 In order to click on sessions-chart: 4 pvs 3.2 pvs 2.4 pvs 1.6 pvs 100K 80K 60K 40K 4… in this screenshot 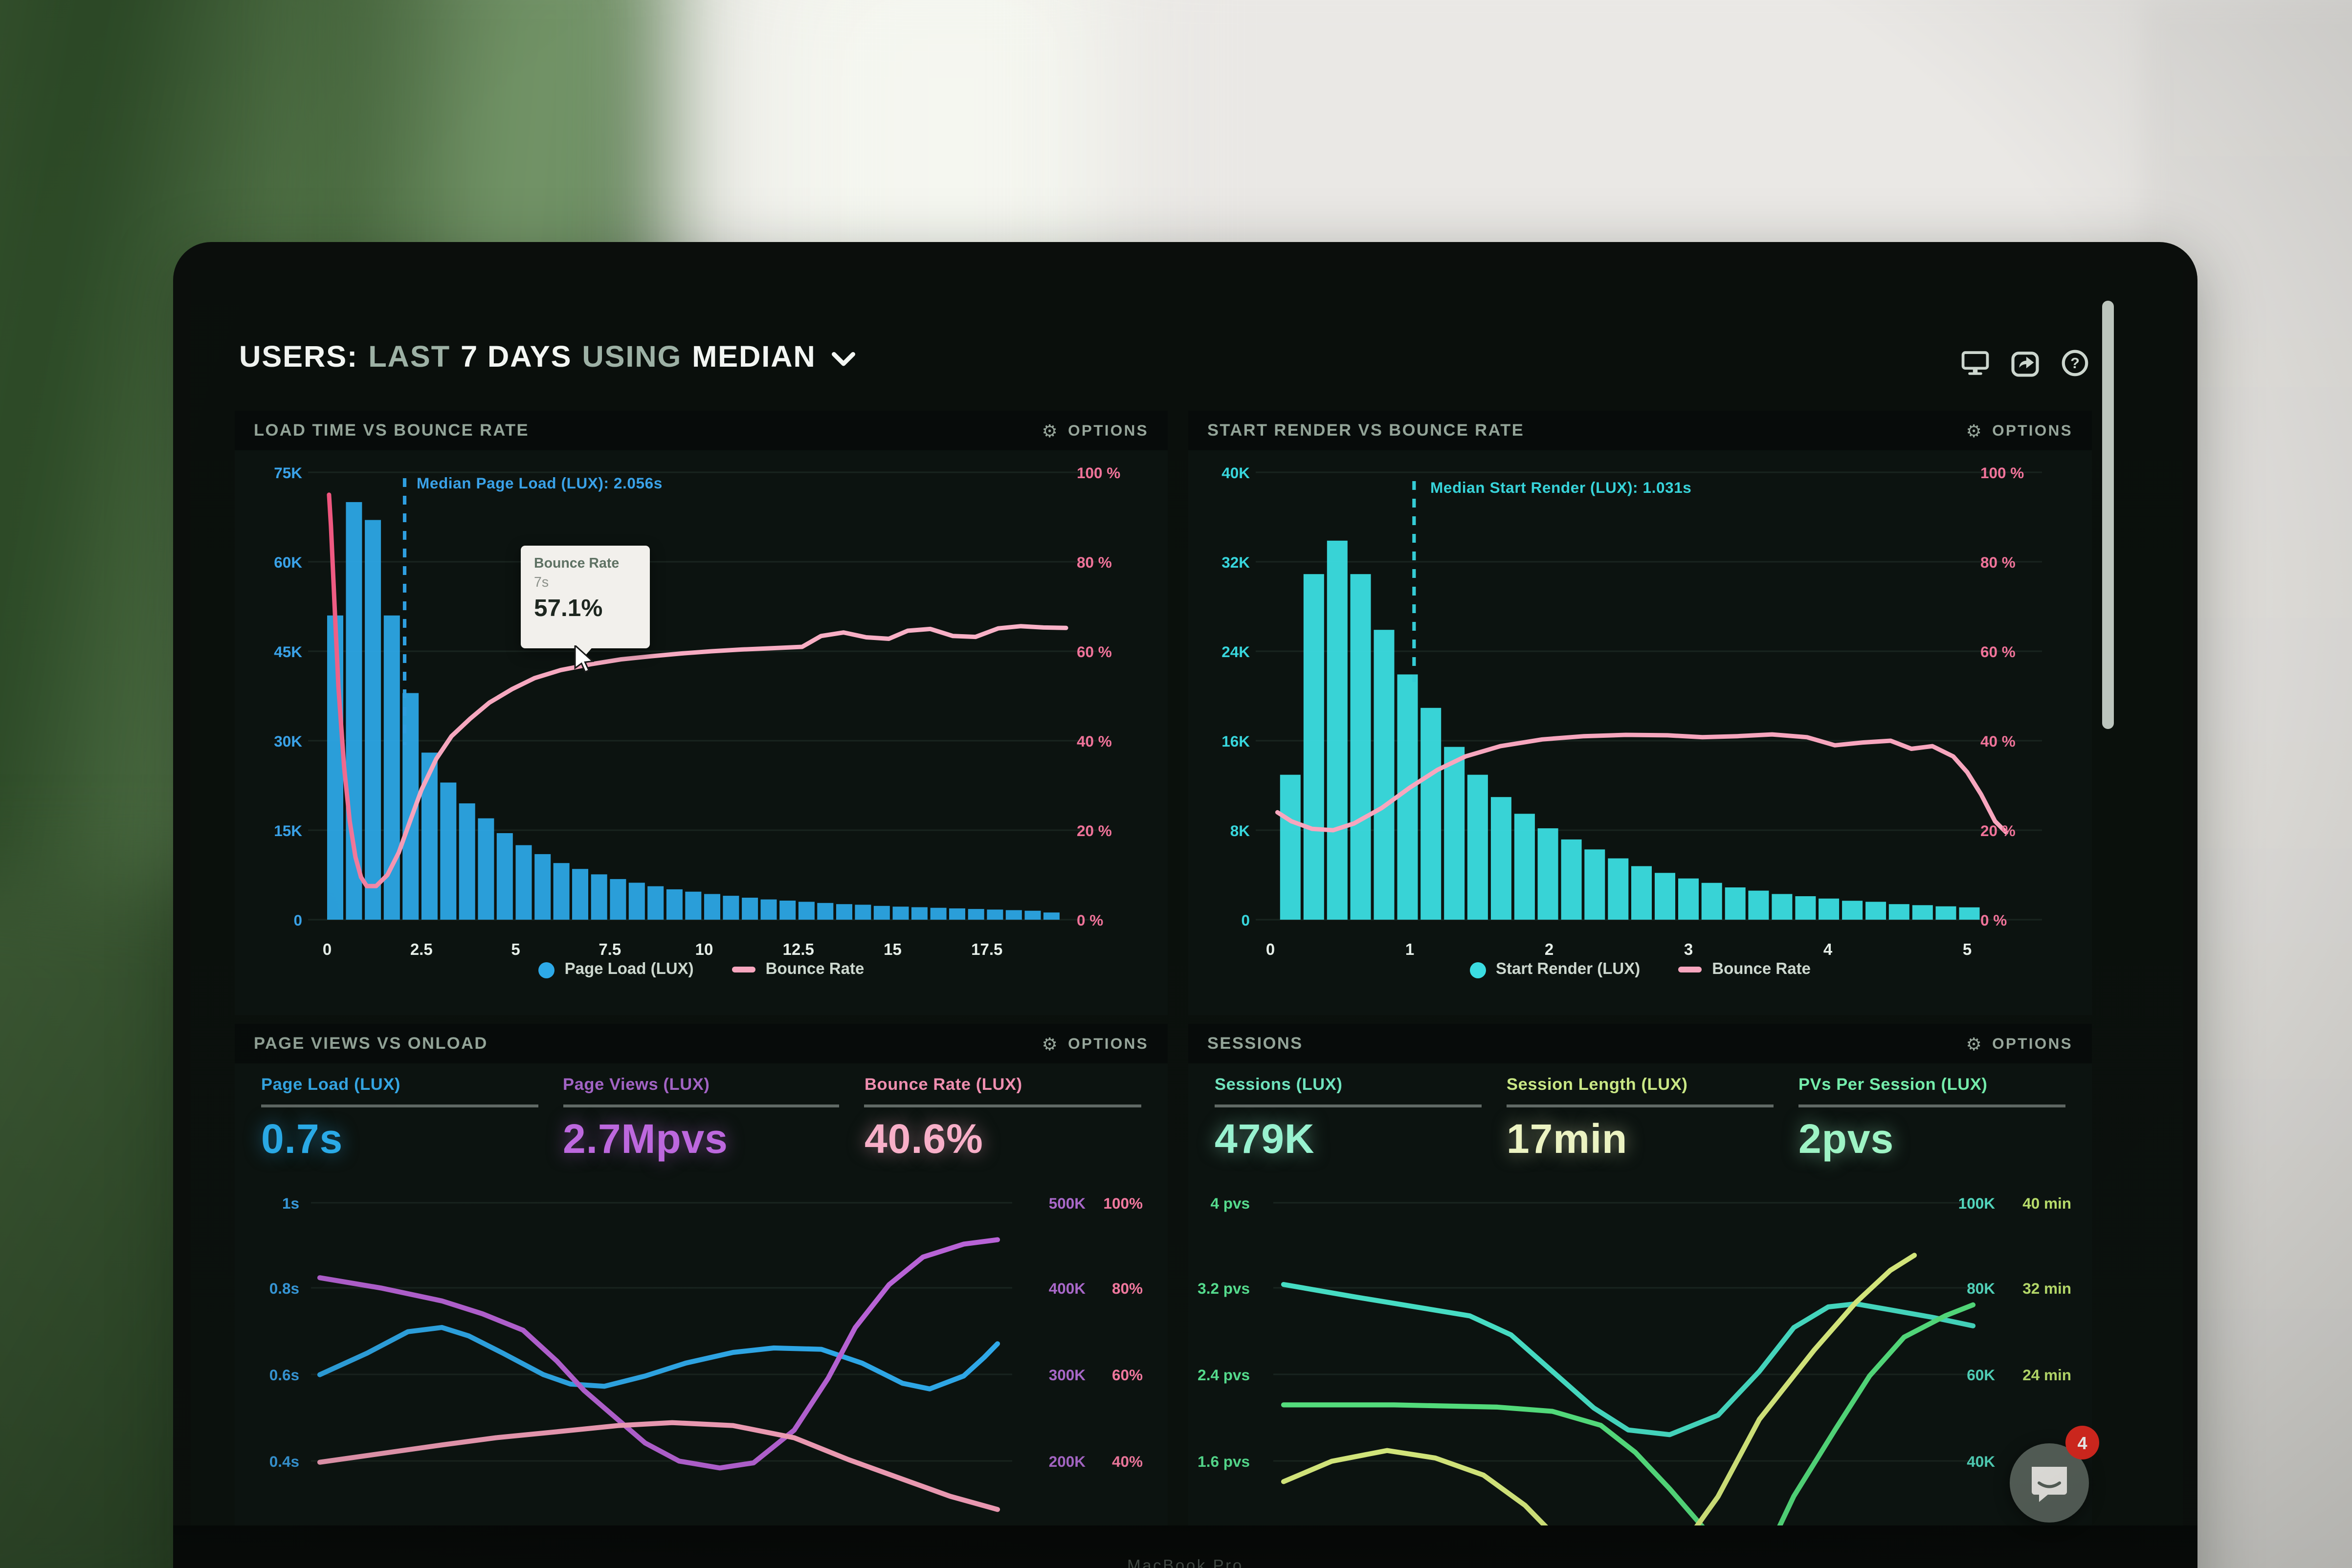, I will do `click(1640, 1274)`.